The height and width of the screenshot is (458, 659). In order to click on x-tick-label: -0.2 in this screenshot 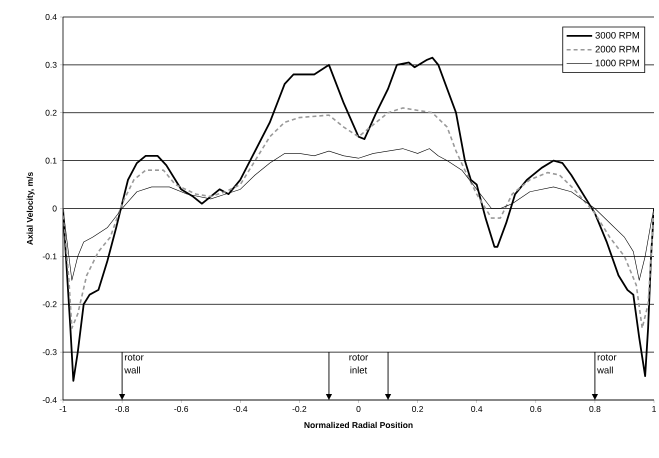, I will do `click(299, 409)`.